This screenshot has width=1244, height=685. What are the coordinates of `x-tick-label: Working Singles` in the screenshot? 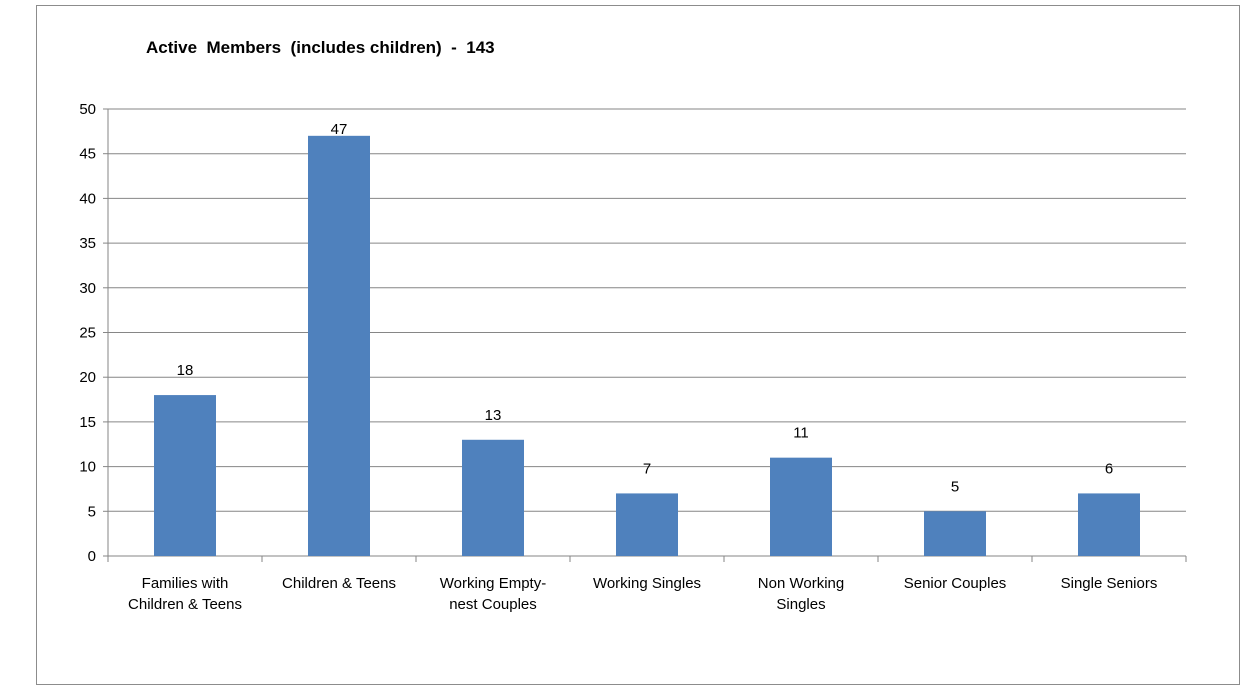 It's located at (647, 583).